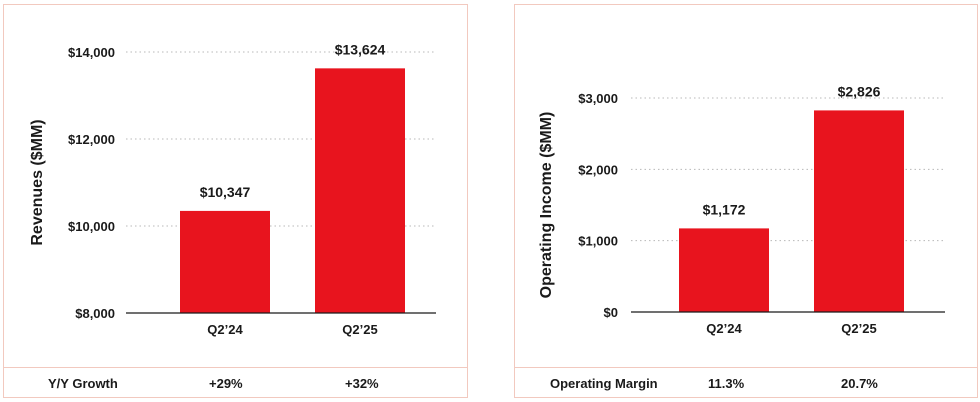  I want to click on y-tick-label: $12,000, so click(91, 139).